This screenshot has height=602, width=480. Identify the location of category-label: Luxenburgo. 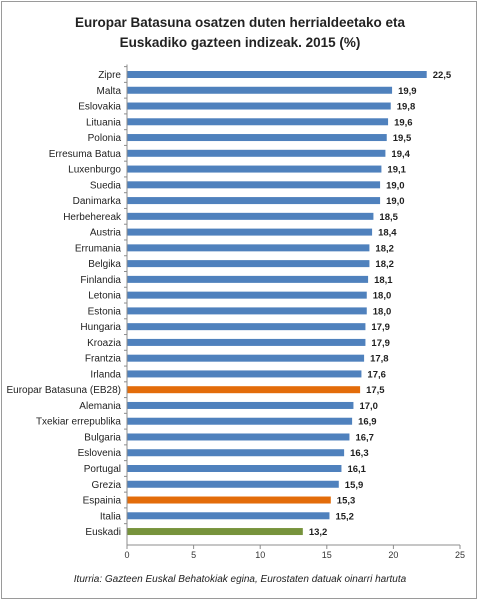
(94, 170).